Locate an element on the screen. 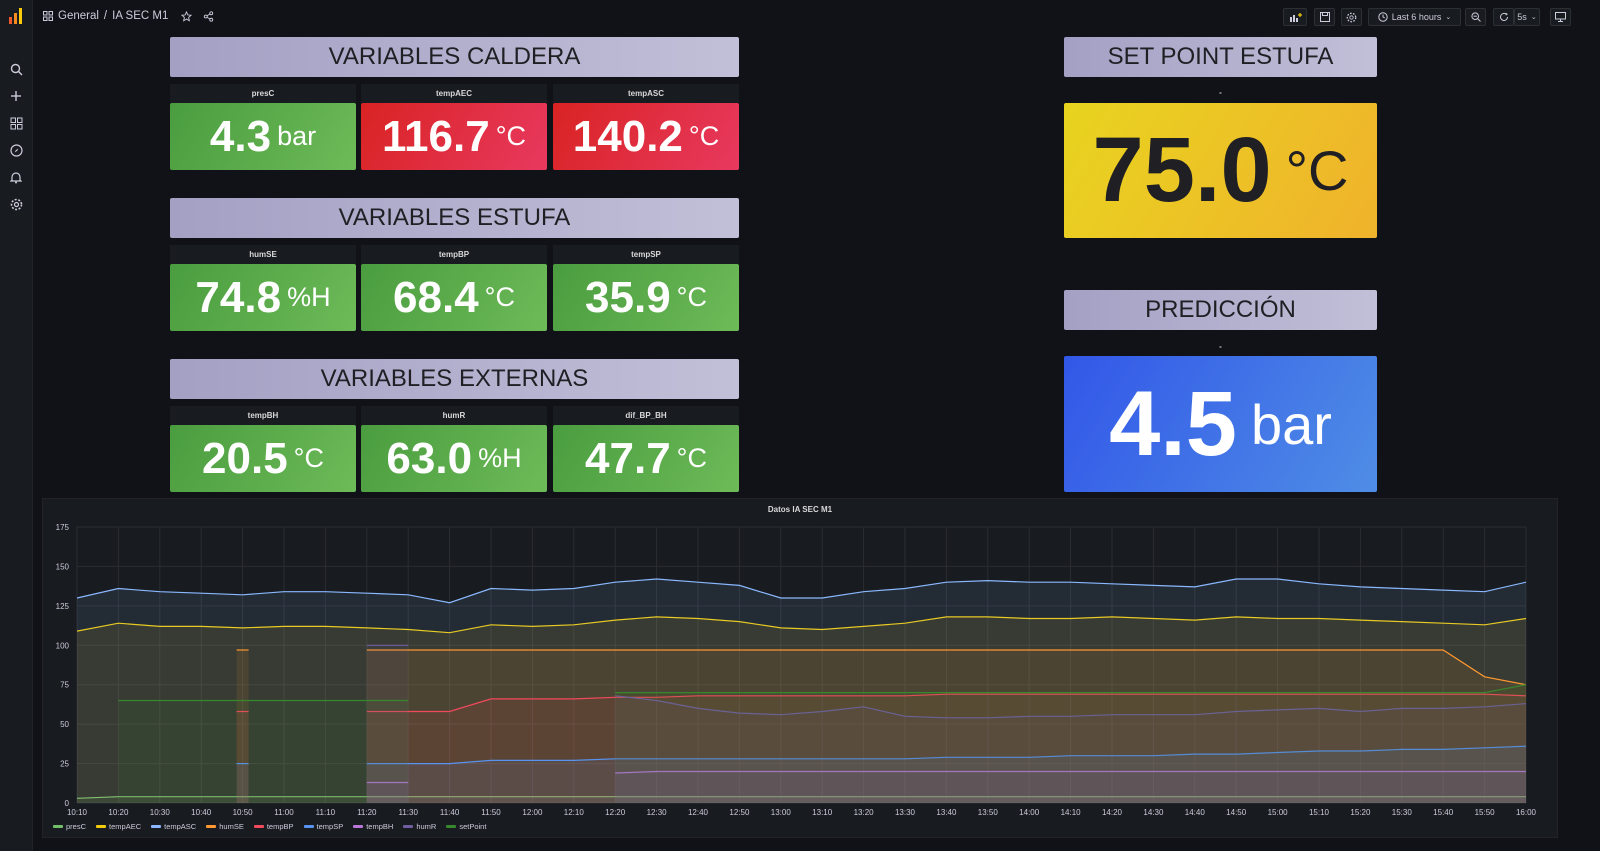 Image resolution: width=1600 pixels, height=851 pixels. x-tick-label: 11:40 is located at coordinates (450, 812).